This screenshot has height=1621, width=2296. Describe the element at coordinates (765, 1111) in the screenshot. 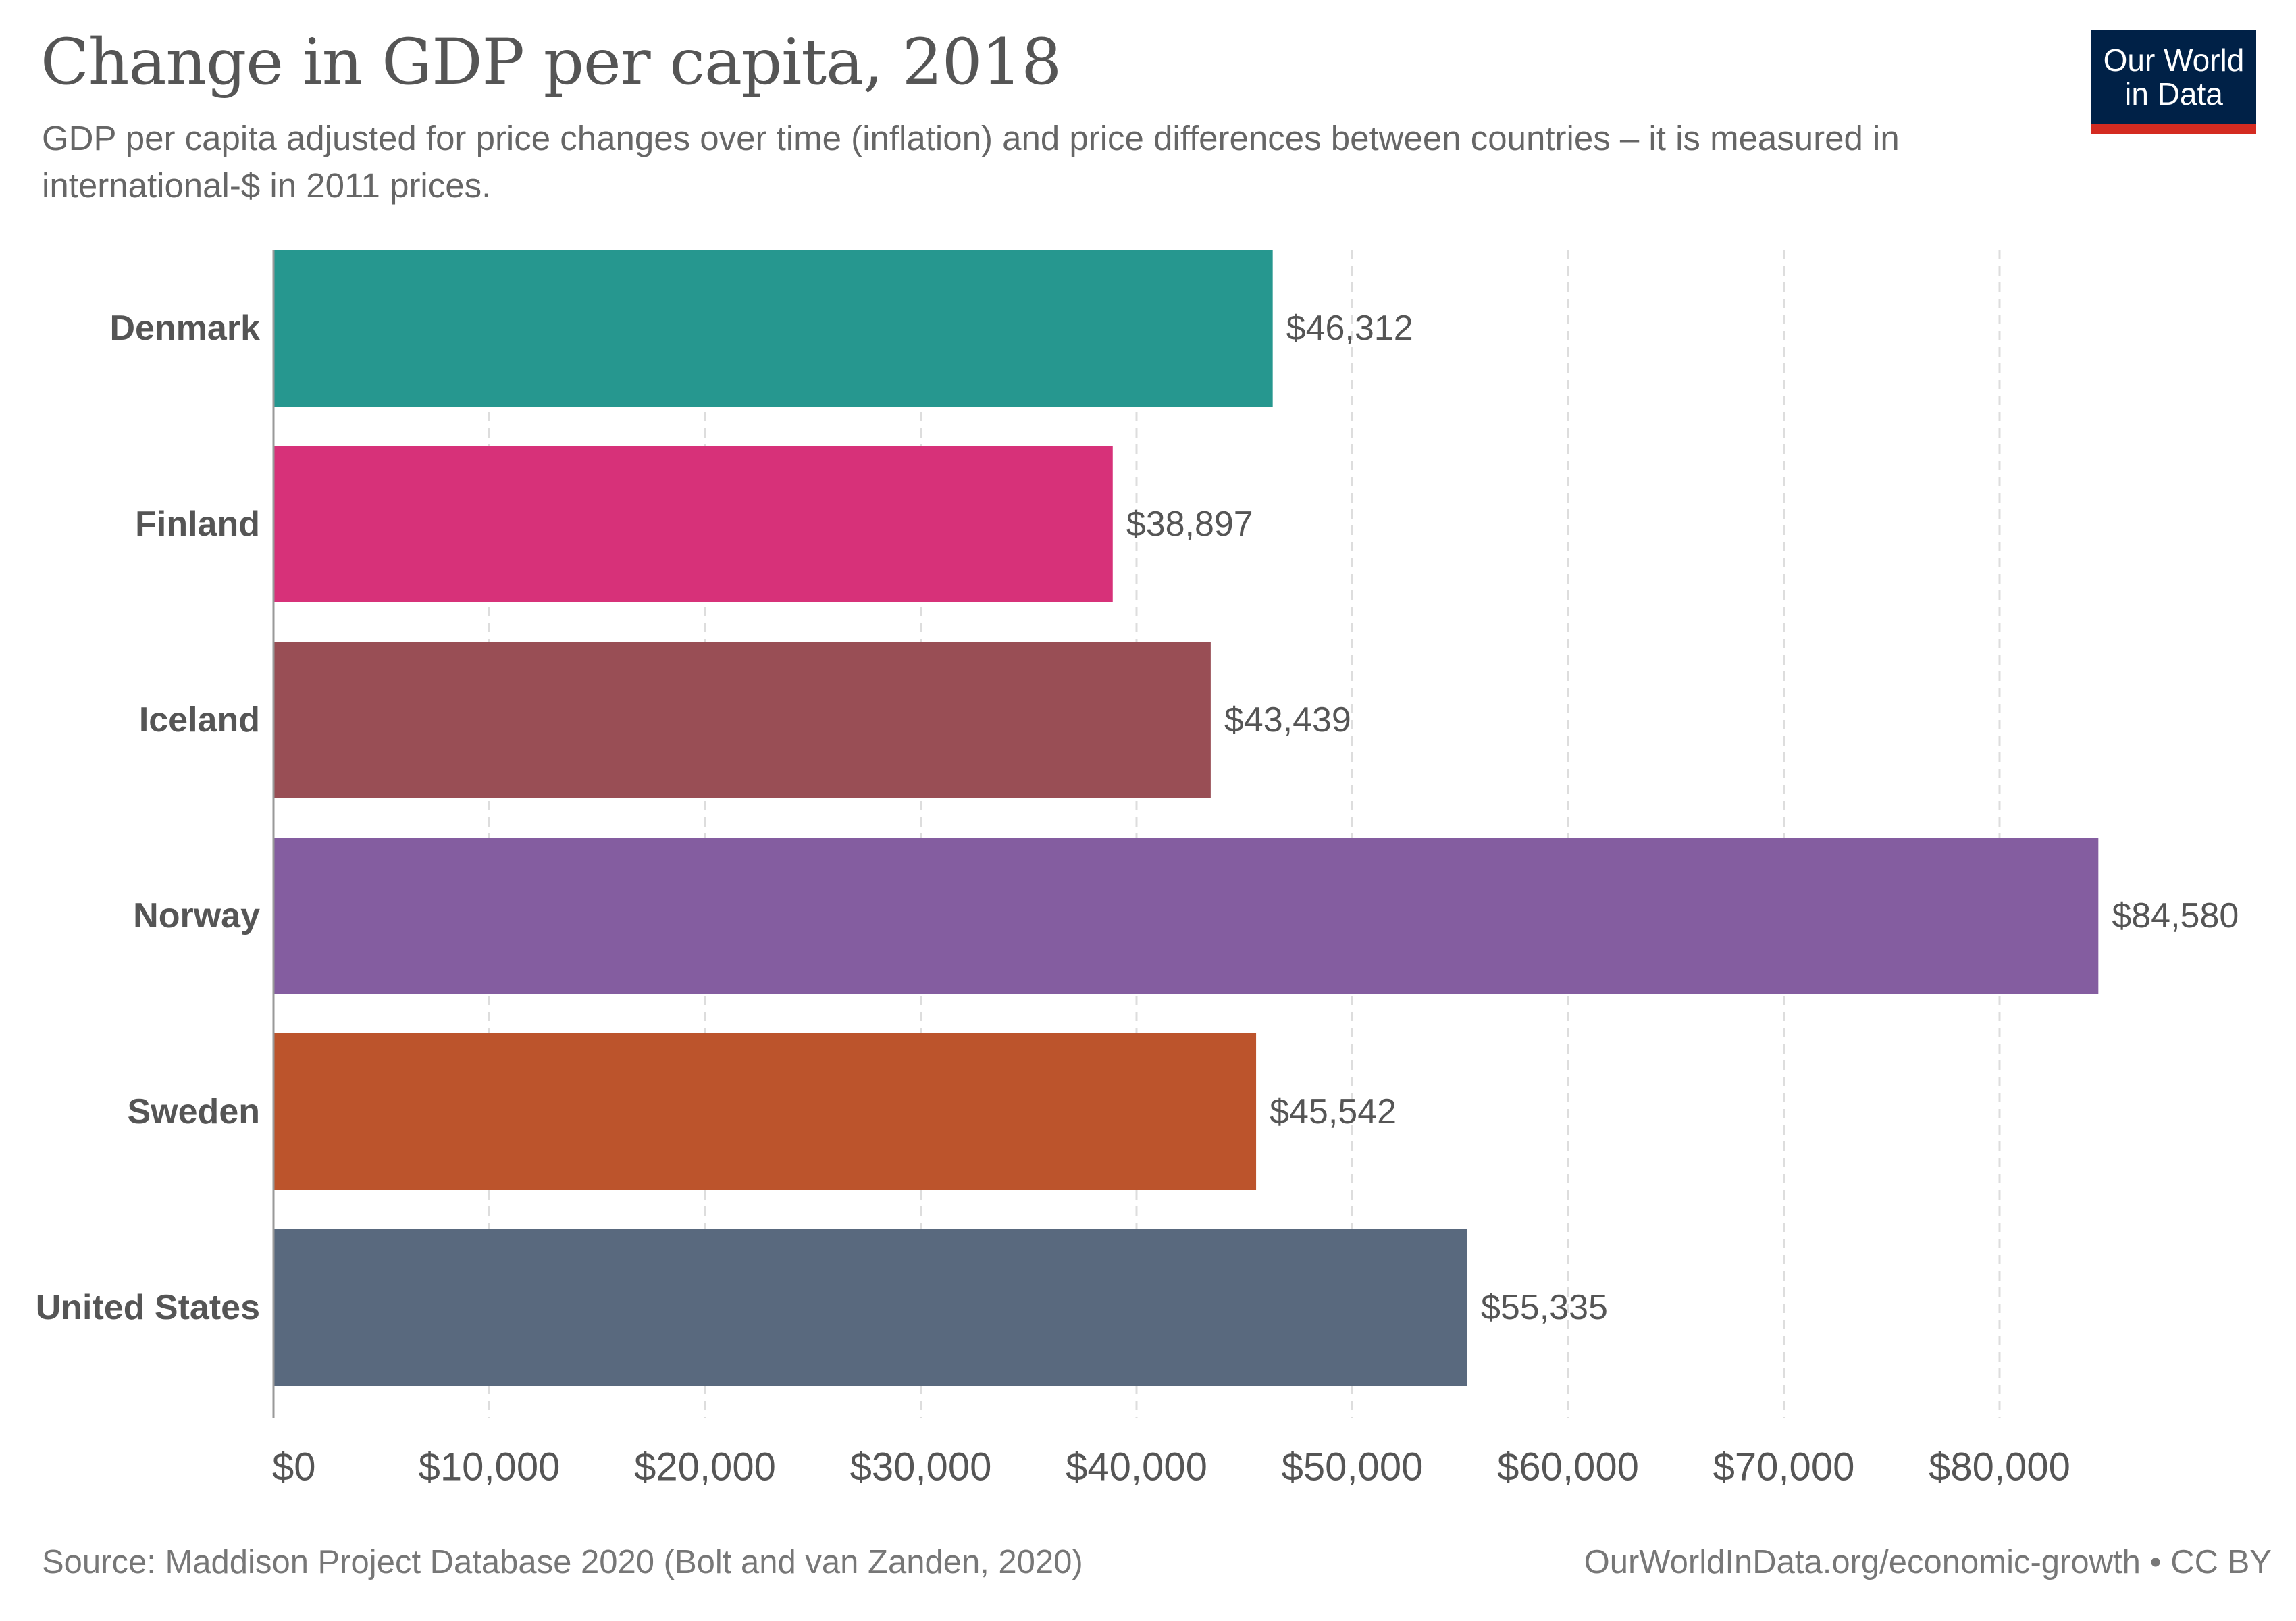

I see `bar-sweden` at that location.